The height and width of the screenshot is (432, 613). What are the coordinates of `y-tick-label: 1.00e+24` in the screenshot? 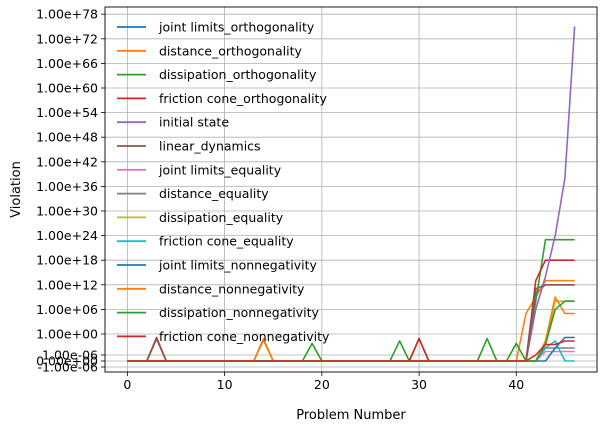 It's located at (67, 235).